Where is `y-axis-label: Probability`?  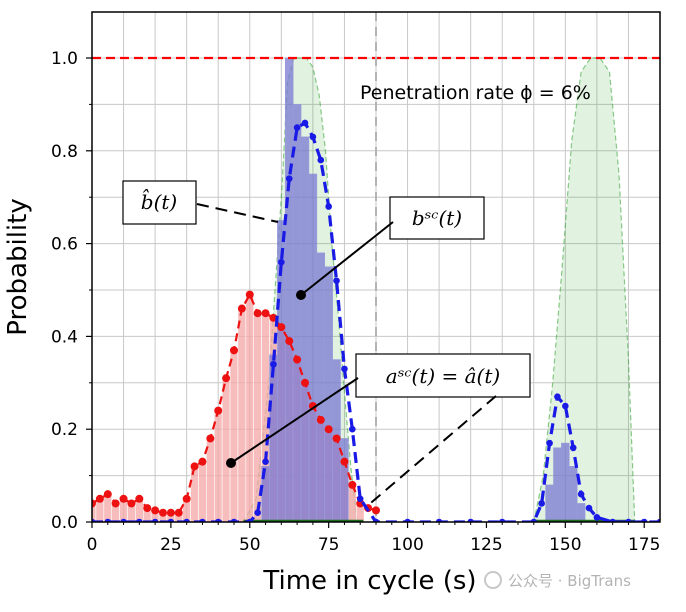
y-axis-label: Probability is located at coordinates (18, 266).